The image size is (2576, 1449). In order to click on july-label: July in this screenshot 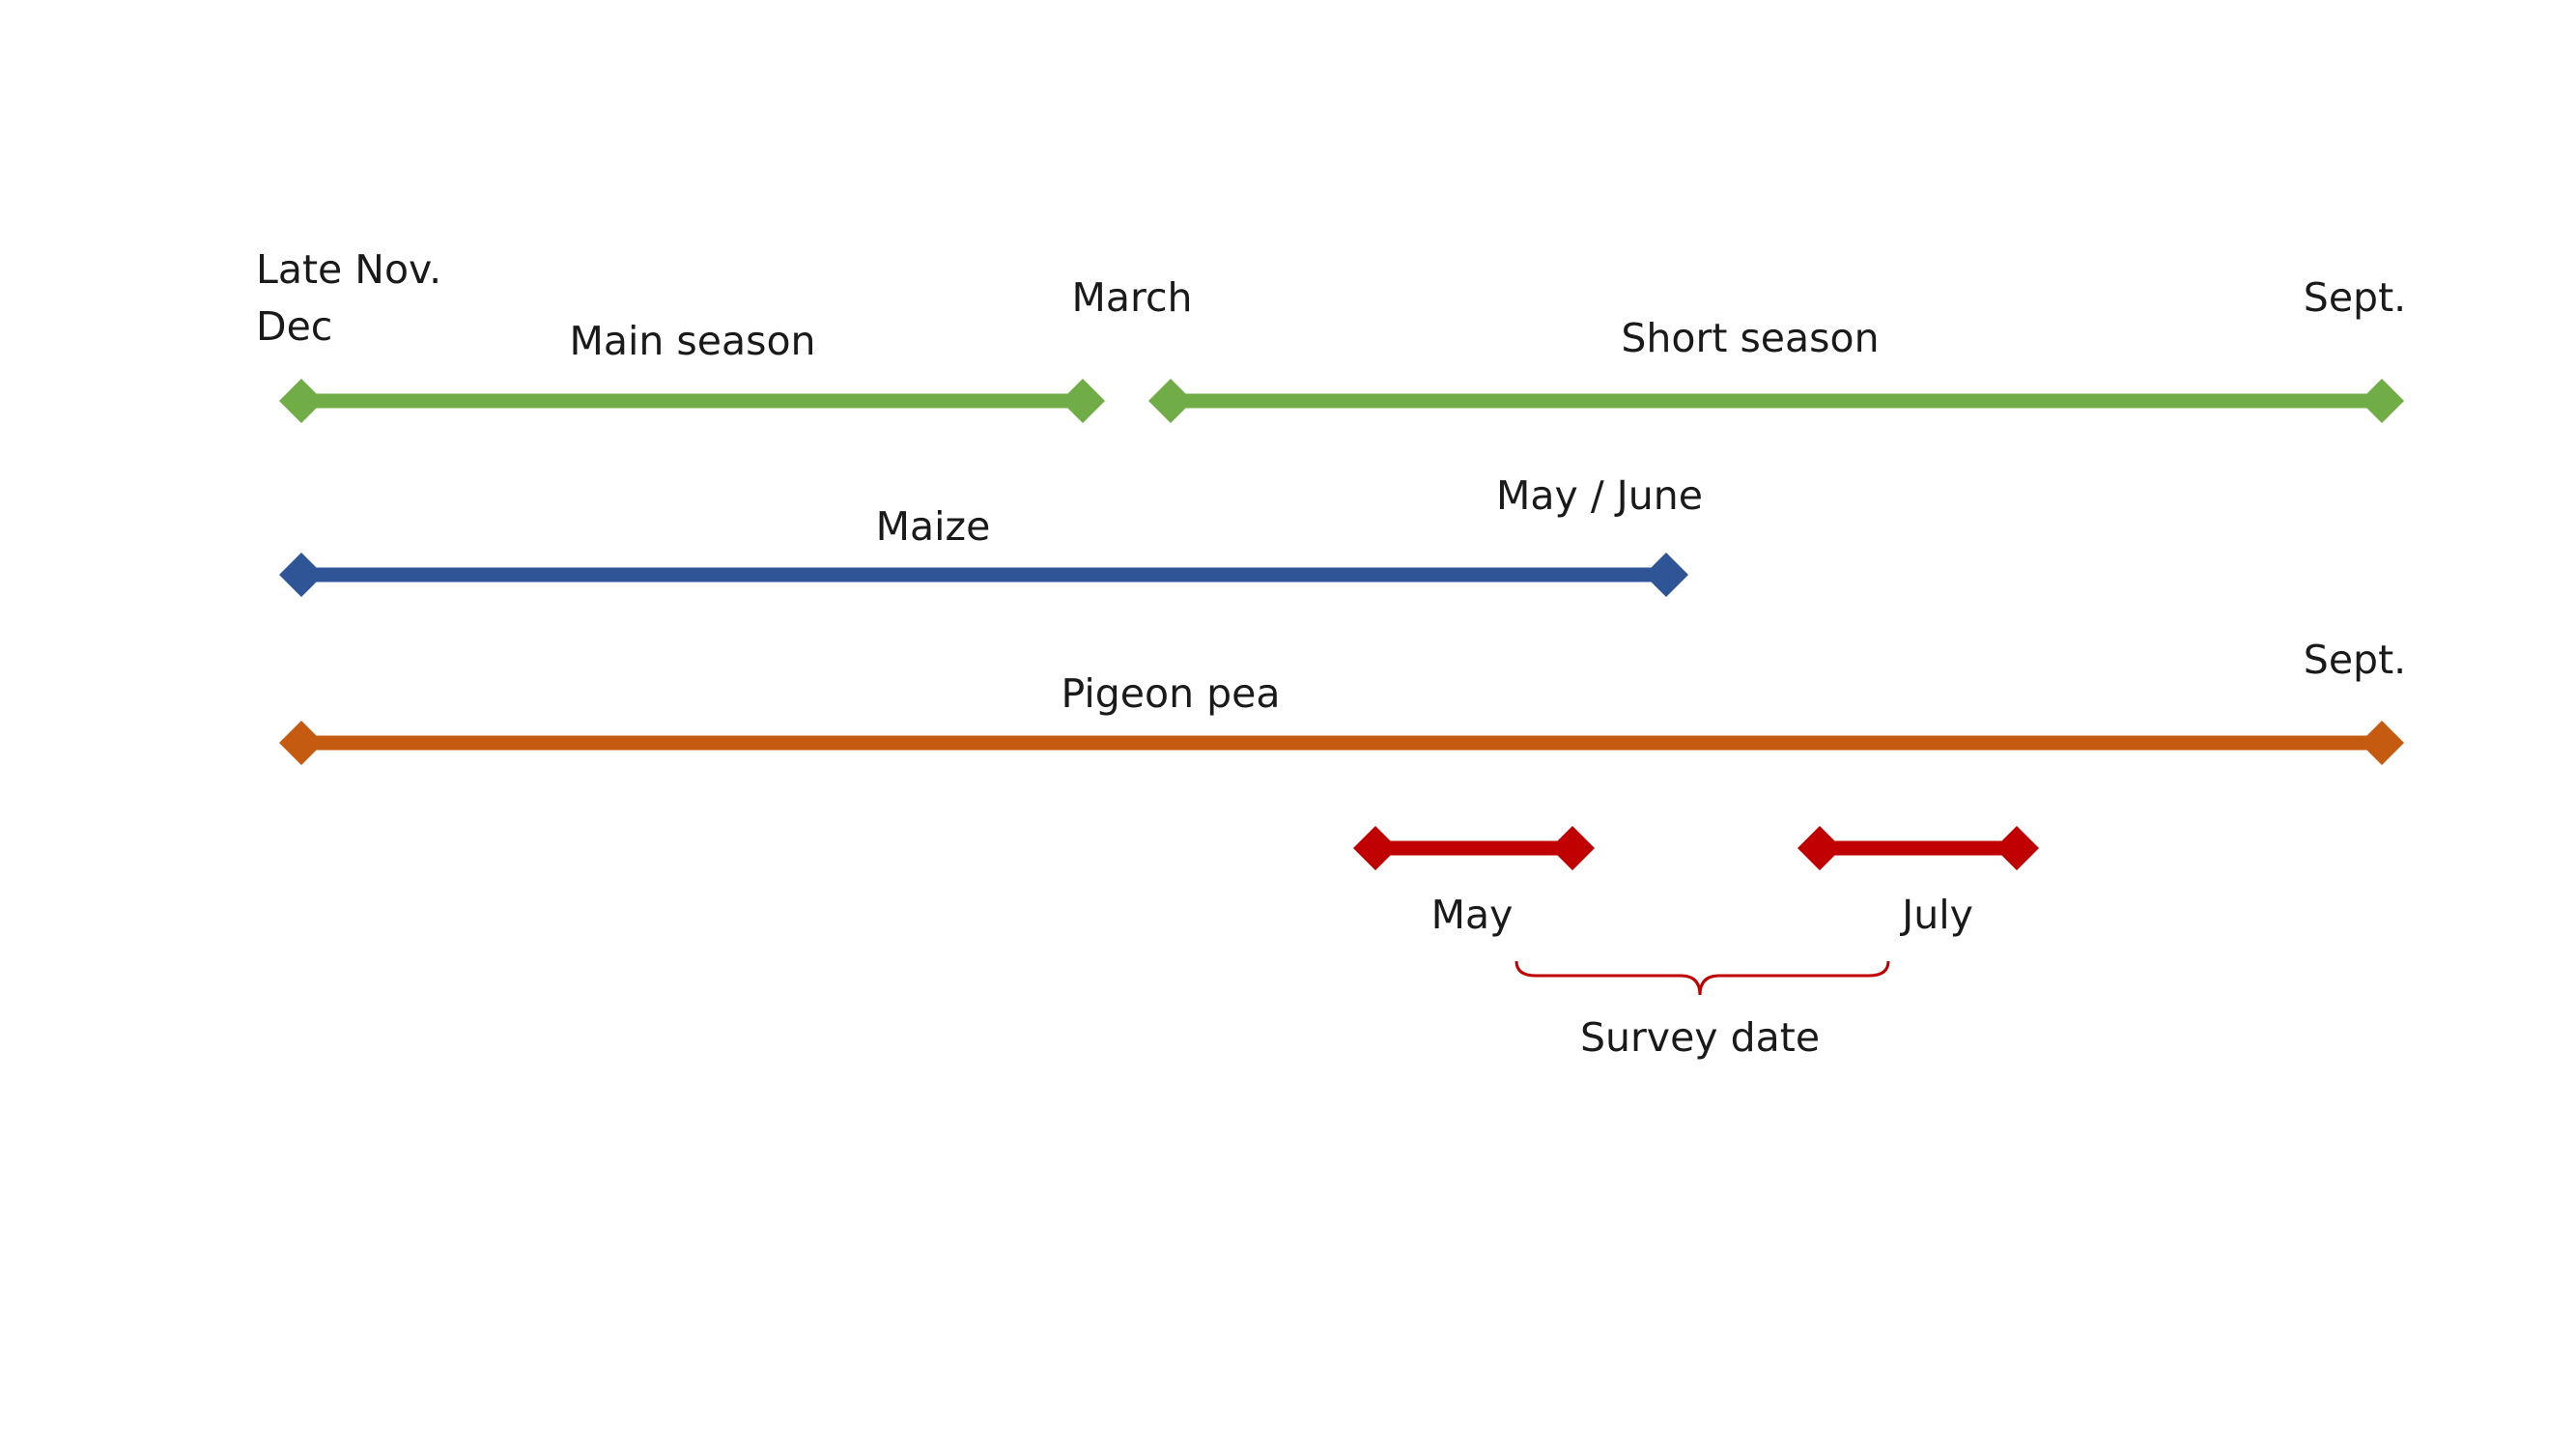, I will do `click(1936, 915)`.